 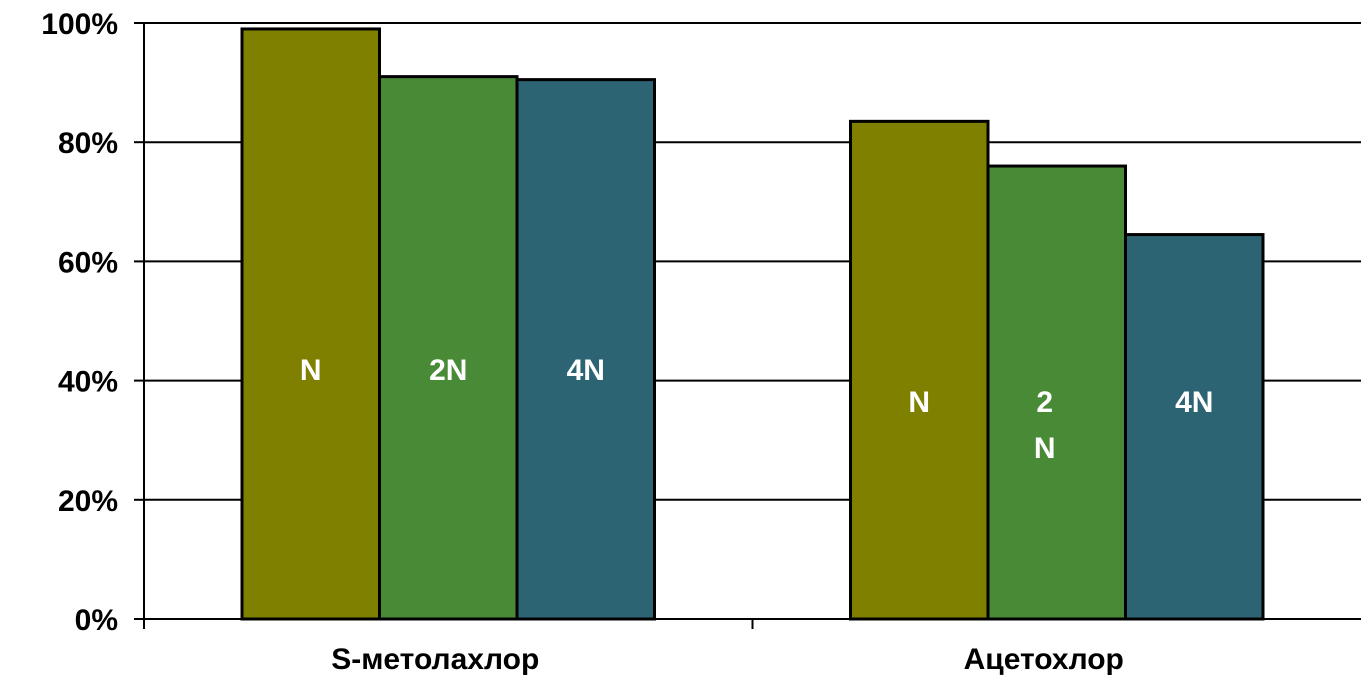 What do you see at coordinates (1056, 392) in the screenshot?
I see `bar-cat1-series1` at bounding box center [1056, 392].